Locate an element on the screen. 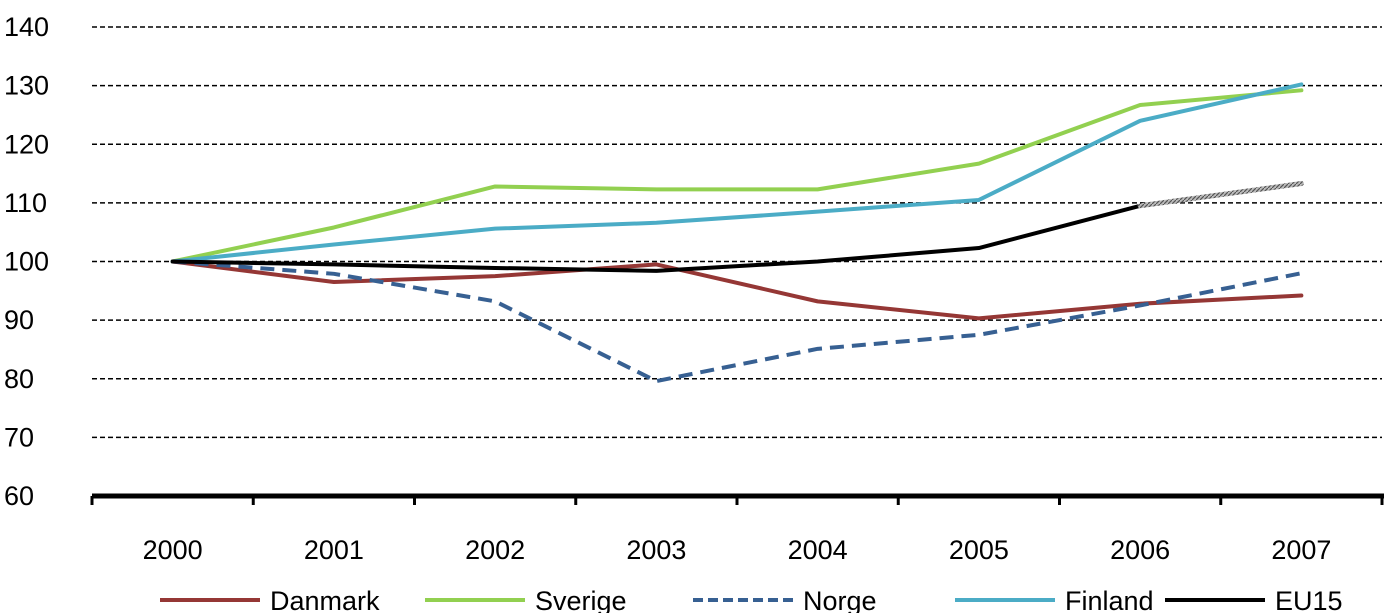  y-tick-label: 60 is located at coordinates (19, 496).